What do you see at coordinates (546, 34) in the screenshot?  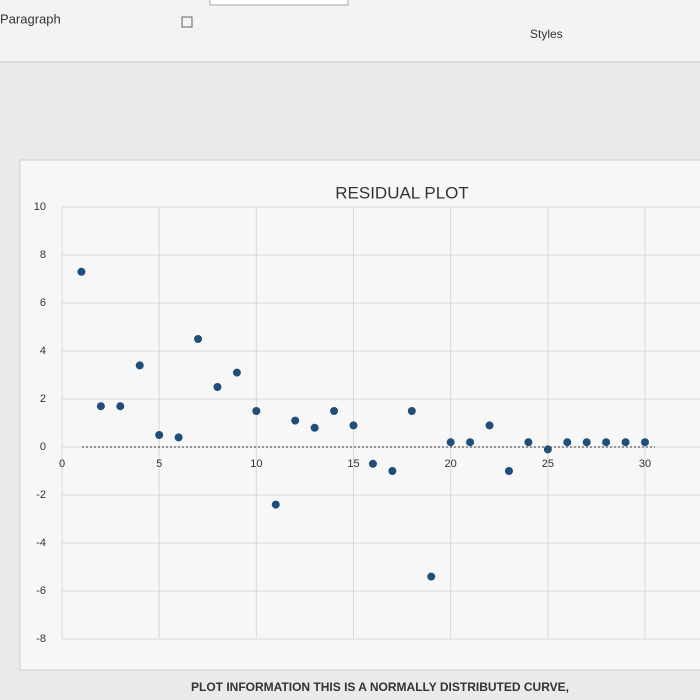 I see `ribbon-group-label: Styles` at bounding box center [546, 34].